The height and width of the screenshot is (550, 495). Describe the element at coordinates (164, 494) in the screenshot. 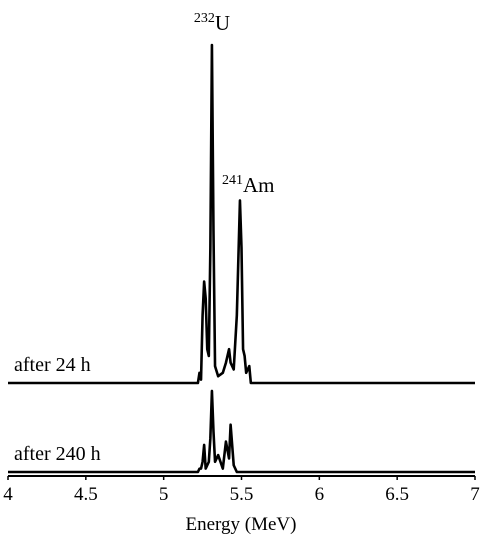

I see `x-tick-label: 5` at that location.